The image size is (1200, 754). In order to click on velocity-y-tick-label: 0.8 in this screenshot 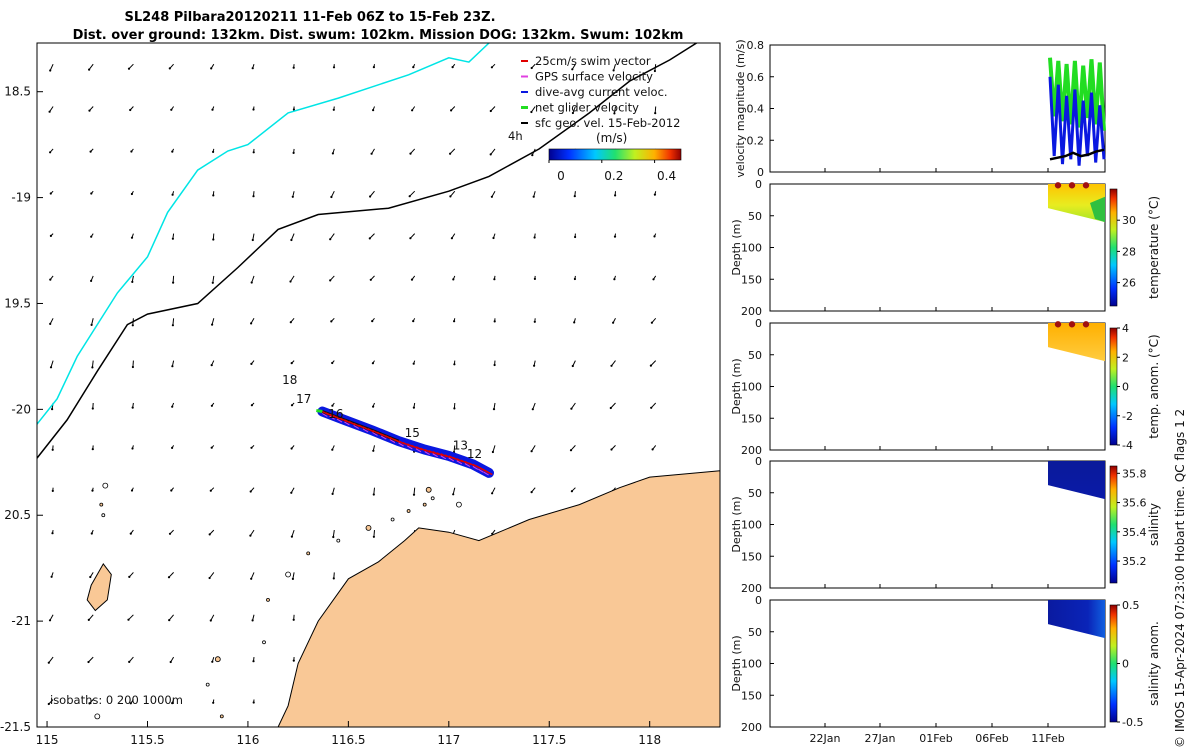, I will do `click(756, 45)`.